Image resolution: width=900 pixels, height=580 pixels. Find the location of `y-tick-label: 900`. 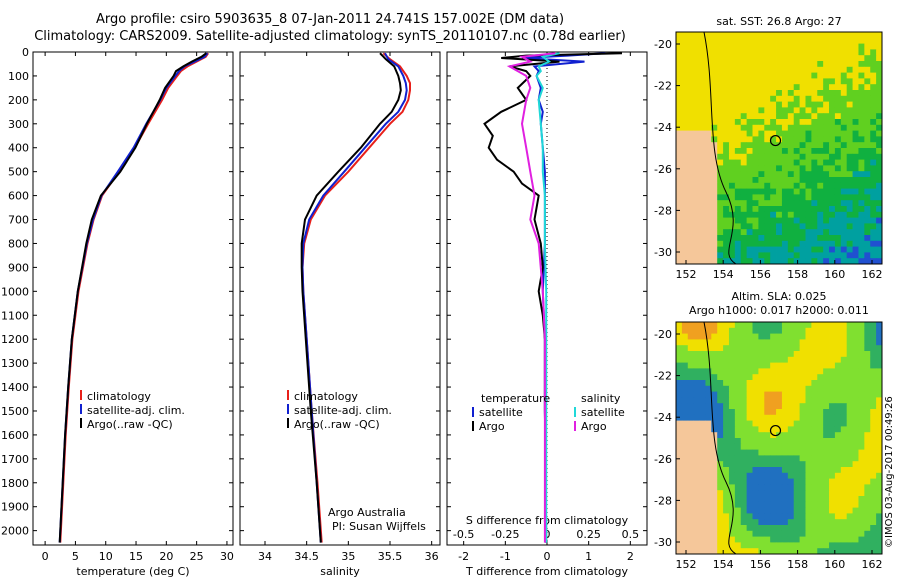

y-tick-label: 900 is located at coordinates (18, 267).